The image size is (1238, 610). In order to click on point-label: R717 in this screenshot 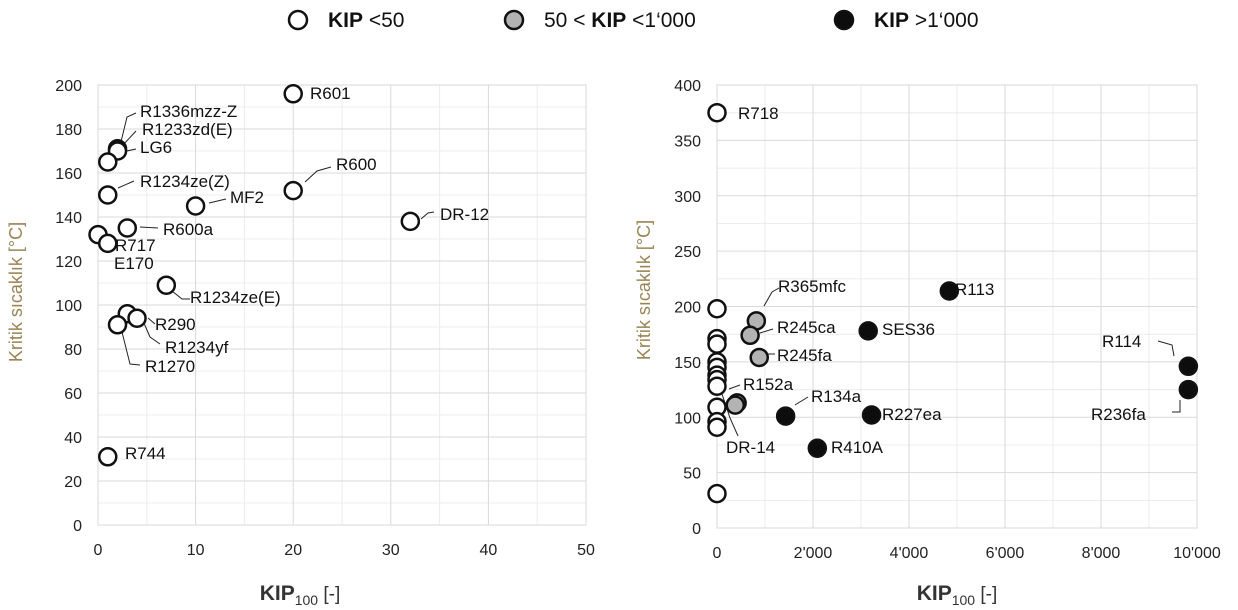, I will do `click(135, 245)`.